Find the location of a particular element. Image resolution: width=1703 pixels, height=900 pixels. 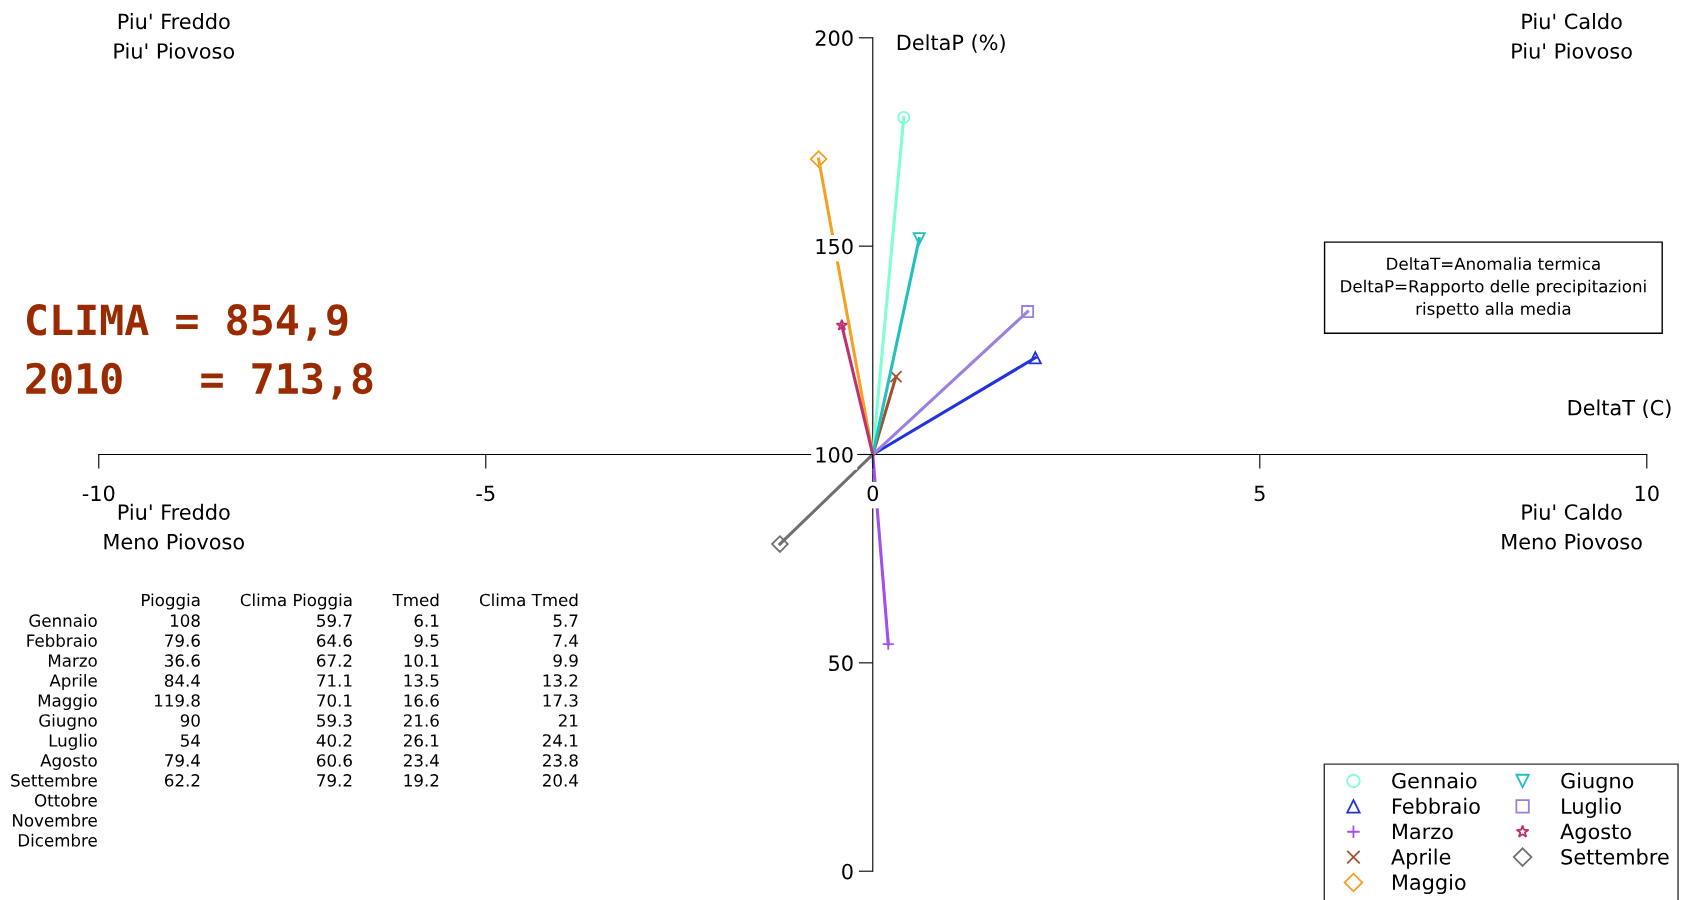

annotation: 54 is located at coordinates (190, 740).